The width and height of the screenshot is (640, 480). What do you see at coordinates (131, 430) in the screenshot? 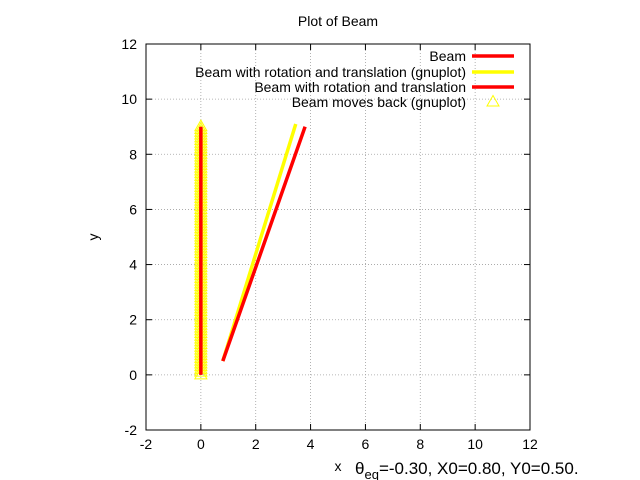
I see `y-tick-label: -2` at bounding box center [131, 430].